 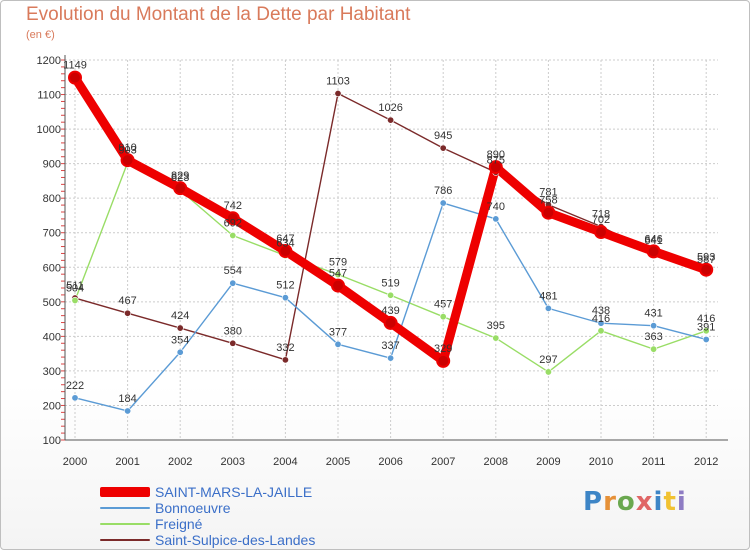 What do you see at coordinates (180, 340) in the screenshot?
I see `data-label-1: 354` at bounding box center [180, 340].